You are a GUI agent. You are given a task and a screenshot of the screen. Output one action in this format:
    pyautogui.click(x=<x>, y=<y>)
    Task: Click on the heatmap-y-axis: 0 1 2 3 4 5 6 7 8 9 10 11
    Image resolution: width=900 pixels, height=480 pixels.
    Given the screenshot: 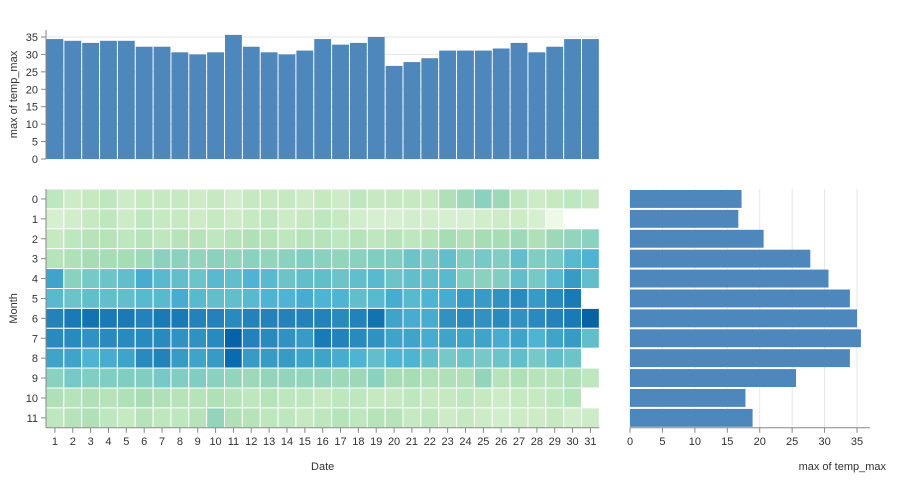 What is the action you would take?
    pyautogui.click(x=36, y=308)
    